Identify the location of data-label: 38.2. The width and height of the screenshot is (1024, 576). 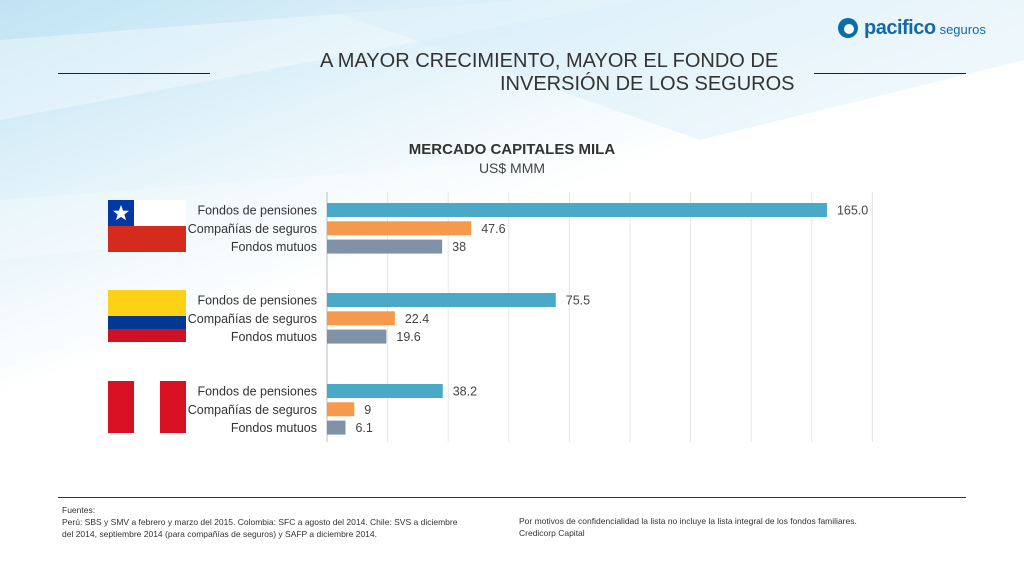
(465, 392).